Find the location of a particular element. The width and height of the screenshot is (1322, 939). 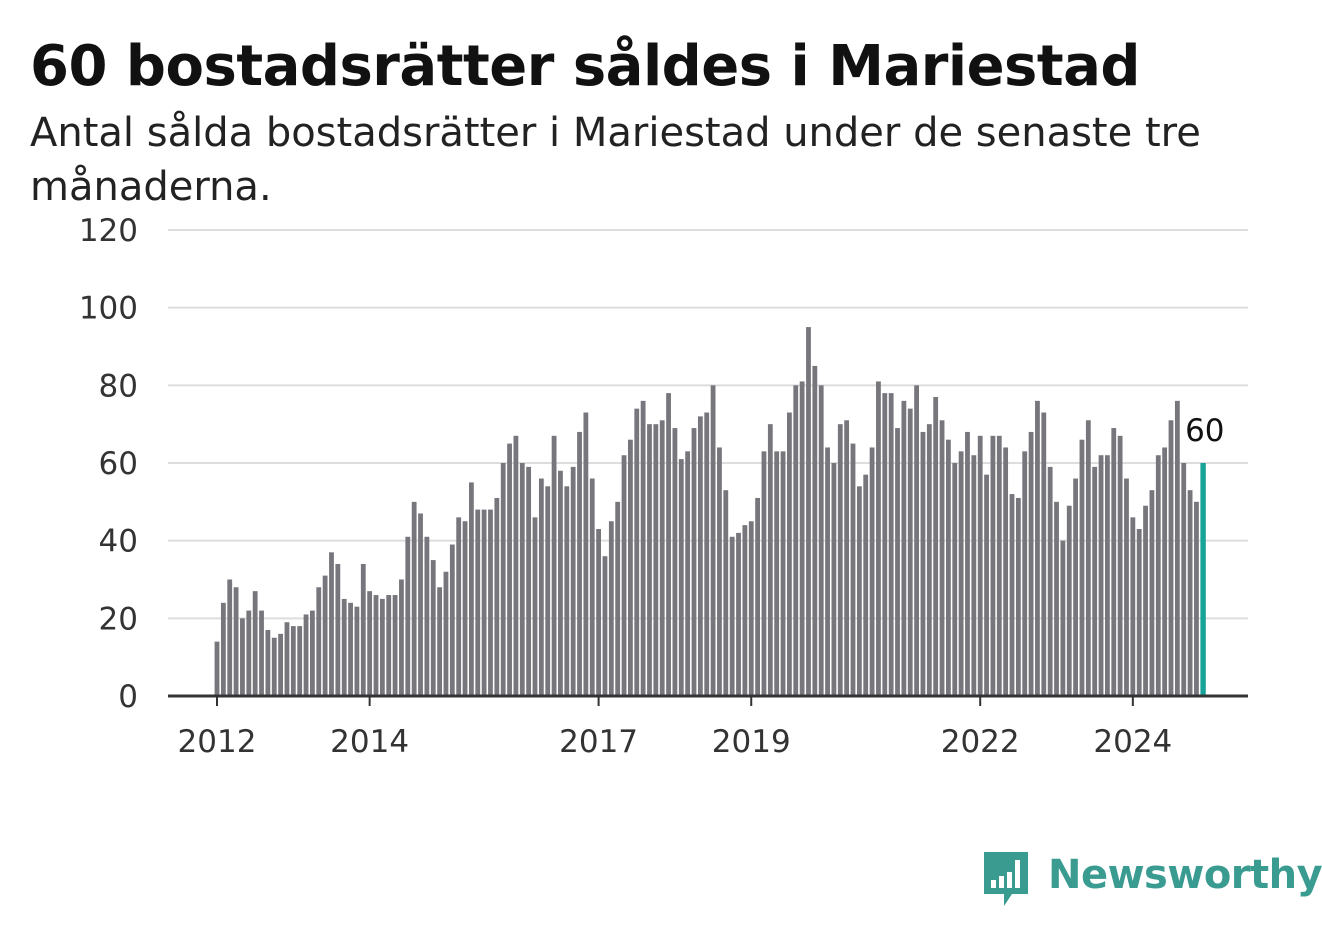

highlight-data-label: 60 is located at coordinates (1204, 431).